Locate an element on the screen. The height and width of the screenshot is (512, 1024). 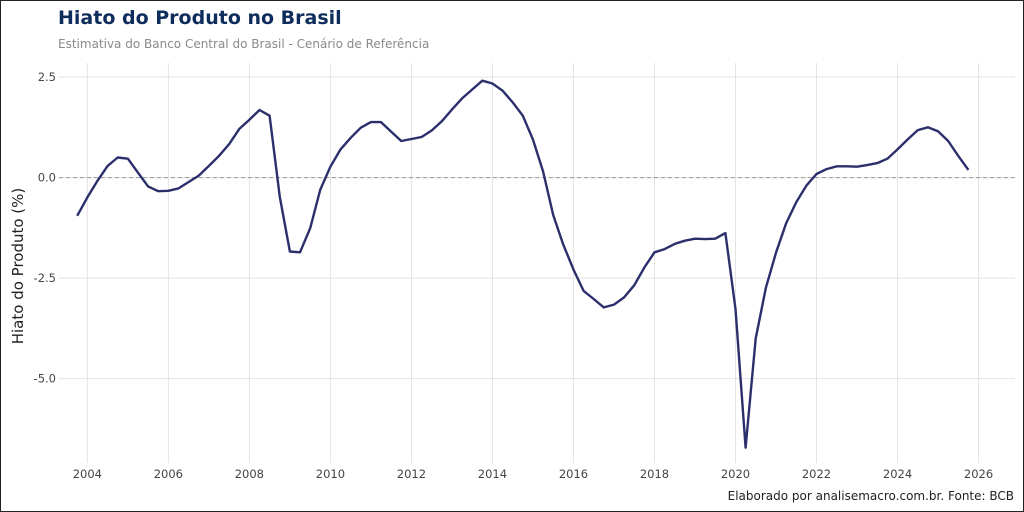
x-tick-label: 2012 is located at coordinates (411, 474).